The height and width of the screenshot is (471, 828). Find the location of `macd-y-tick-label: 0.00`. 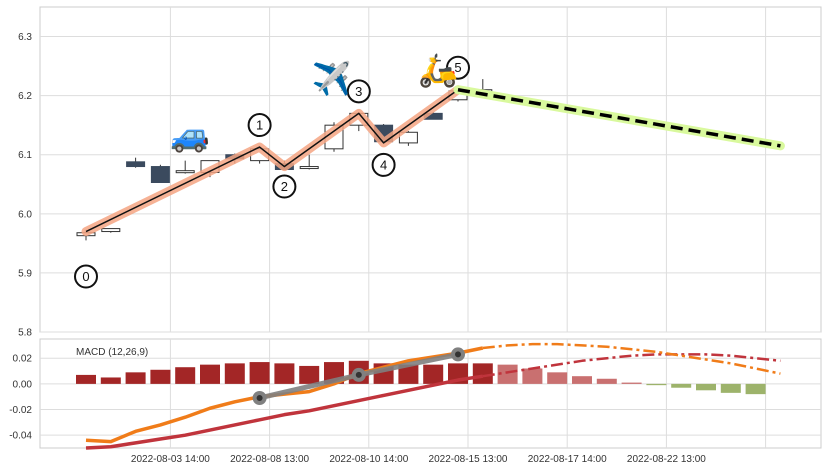

macd-y-tick-label: 0.00 is located at coordinates (23, 384).